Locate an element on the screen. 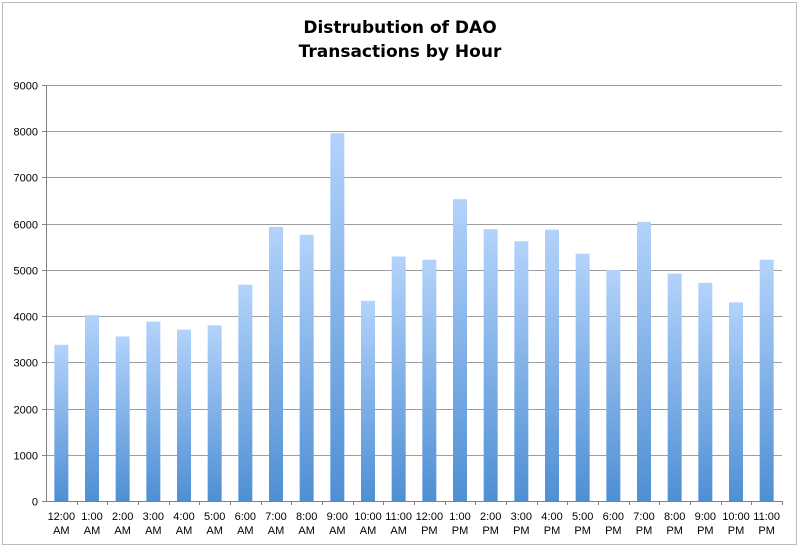  y-tick-label: 3000 is located at coordinates (26, 364).